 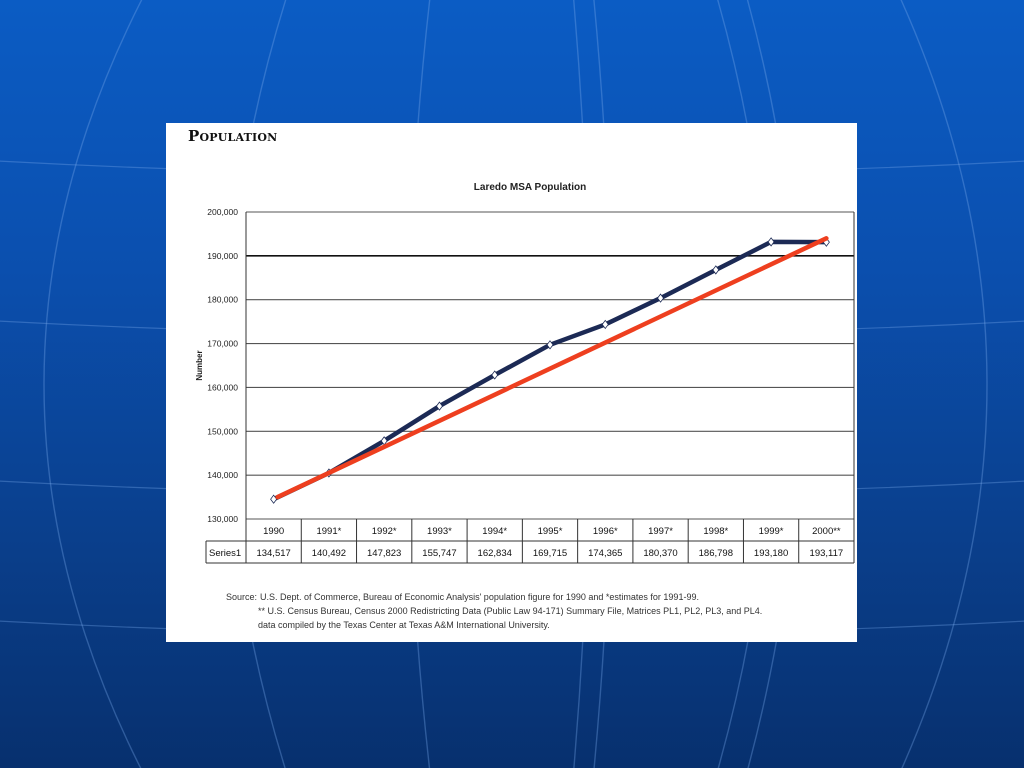 I want to click on x-tick-label: 1995*, so click(x=550, y=531).